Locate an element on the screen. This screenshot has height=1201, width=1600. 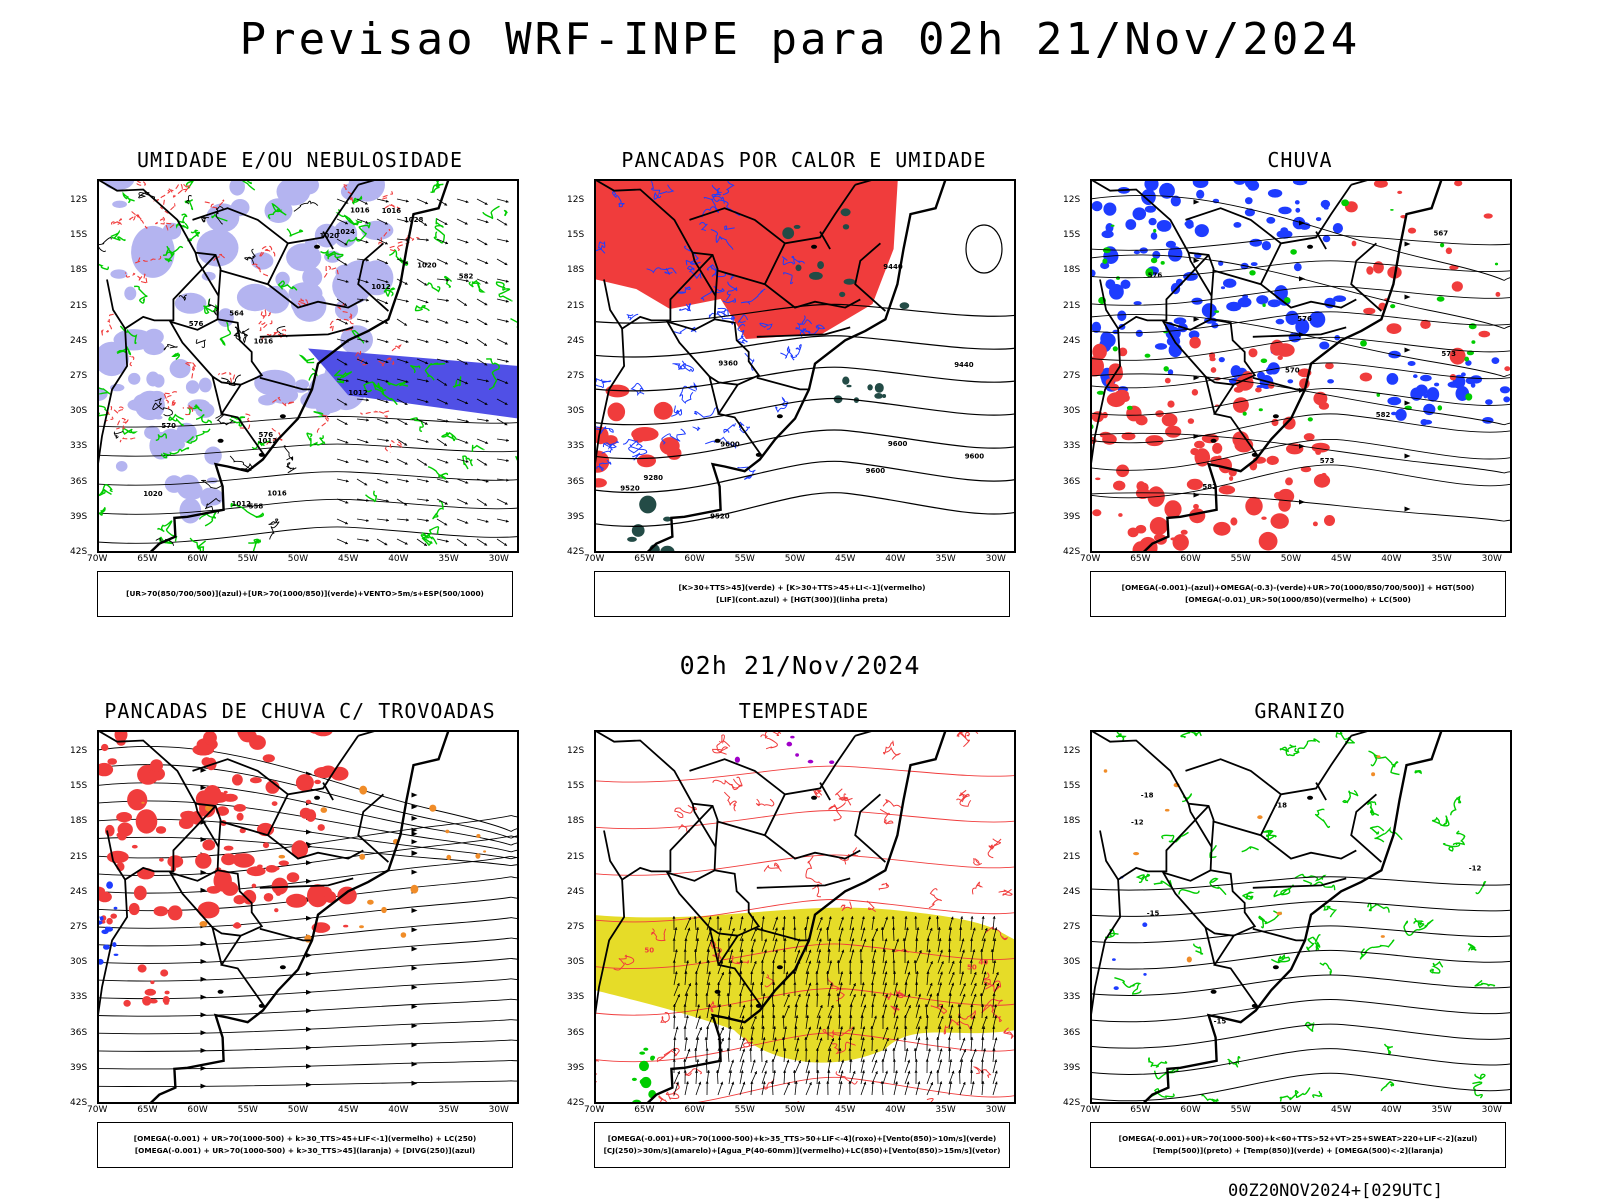
contour-label: -18 is located at coordinates (1147, 796).